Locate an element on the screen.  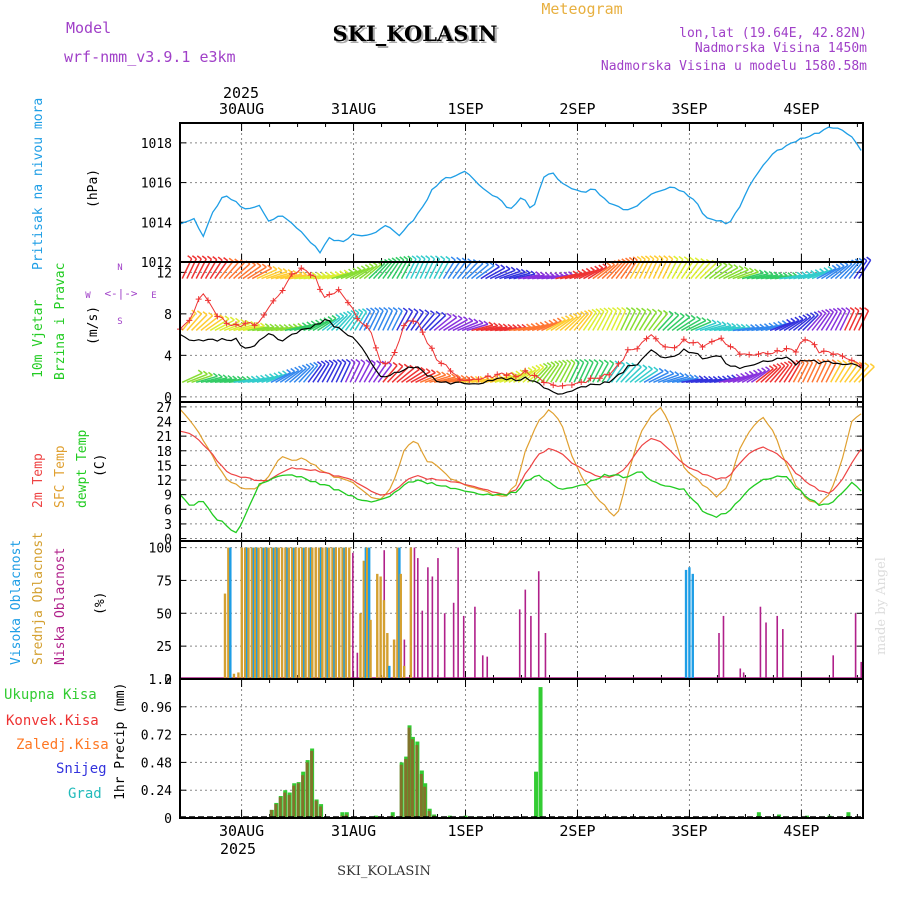
y-tick-label: 25 is located at coordinates (164, 647).